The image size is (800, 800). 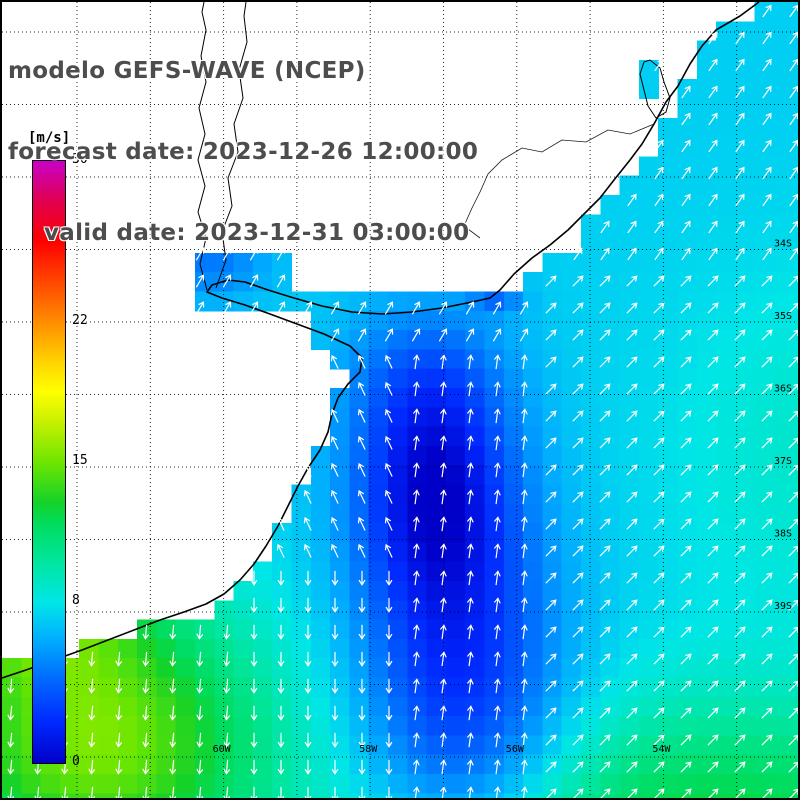 What do you see at coordinates (783, 606) in the screenshot?
I see `svg-text: 39S` at bounding box center [783, 606].